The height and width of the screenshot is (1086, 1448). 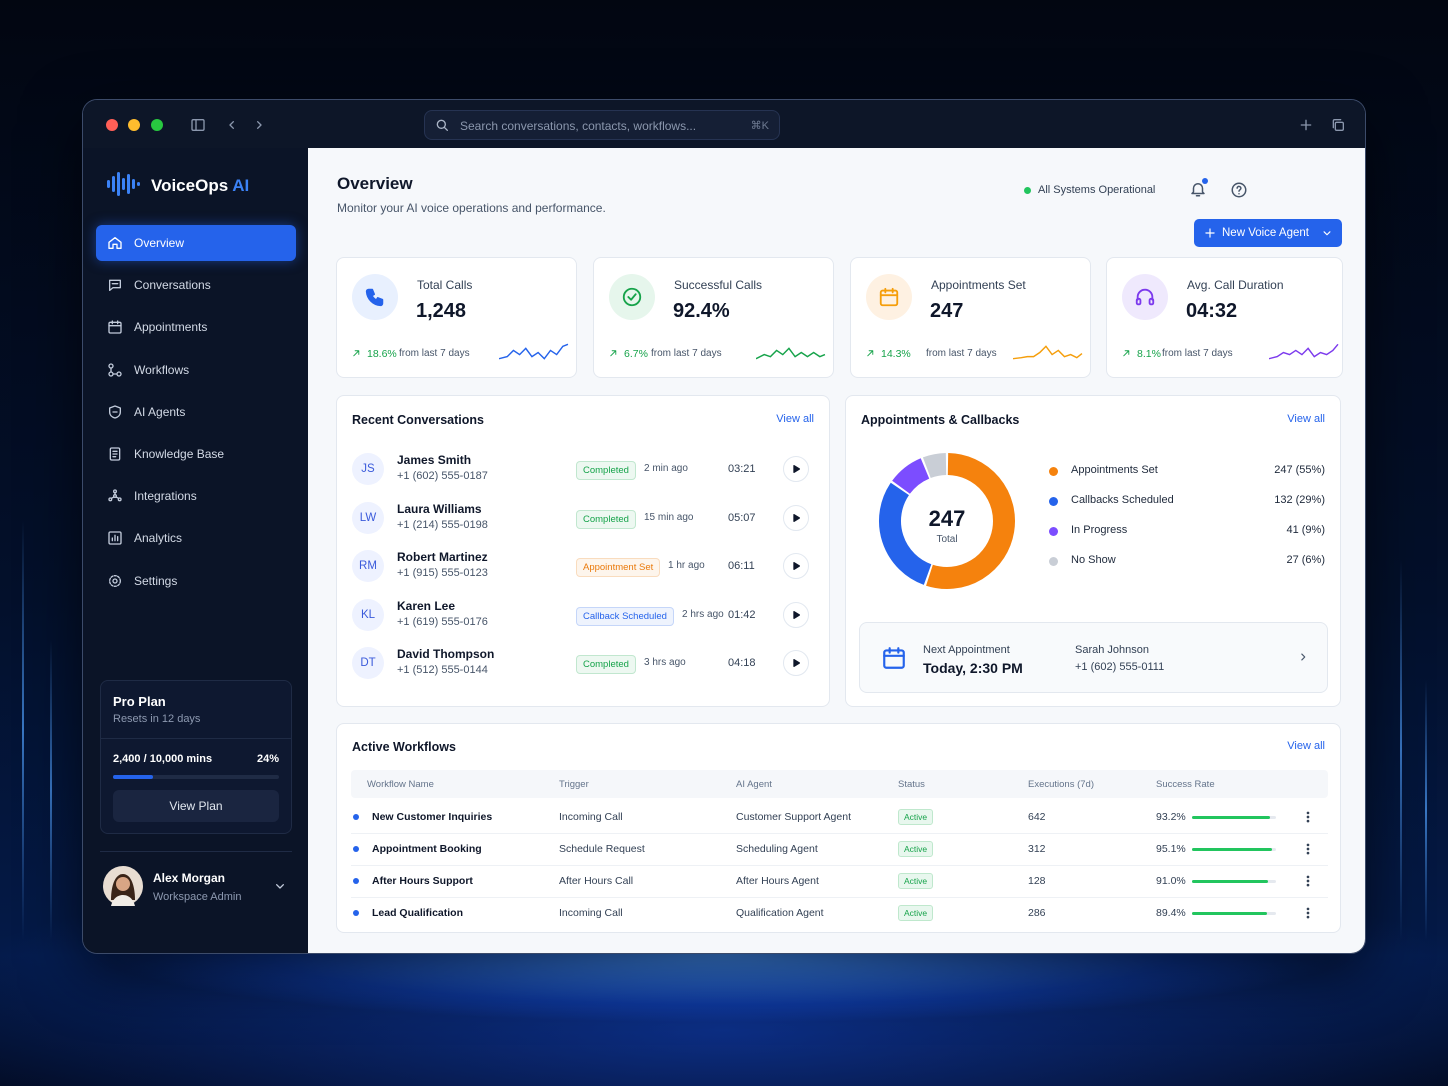 I want to click on contact-name: David Thompson, so click(x=446, y=654).